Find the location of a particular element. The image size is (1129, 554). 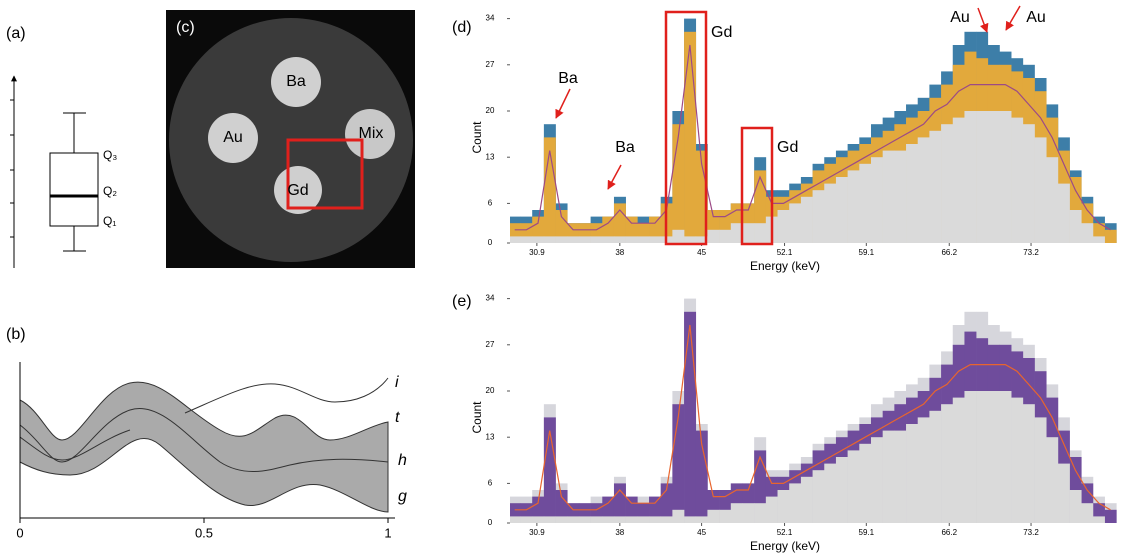

region-label: Gd is located at coordinates (297, 190).